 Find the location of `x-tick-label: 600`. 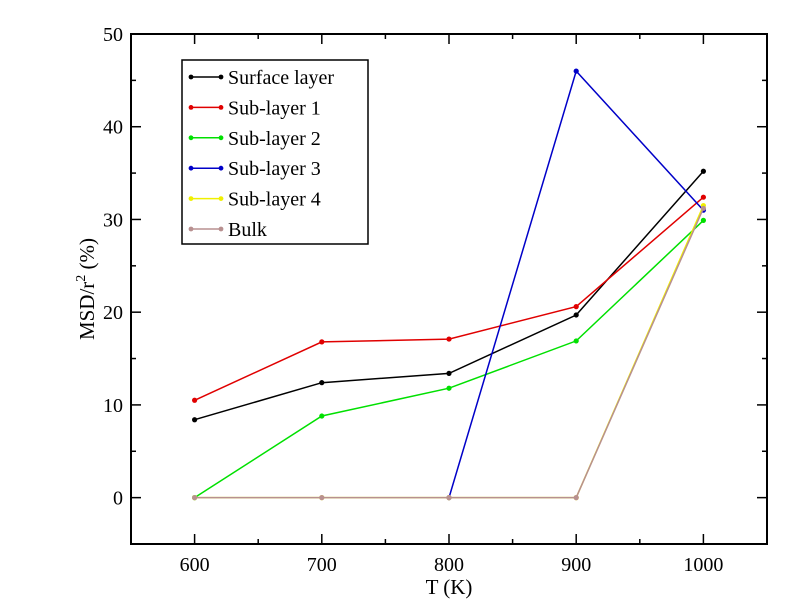

x-tick-label: 600 is located at coordinates (195, 565).